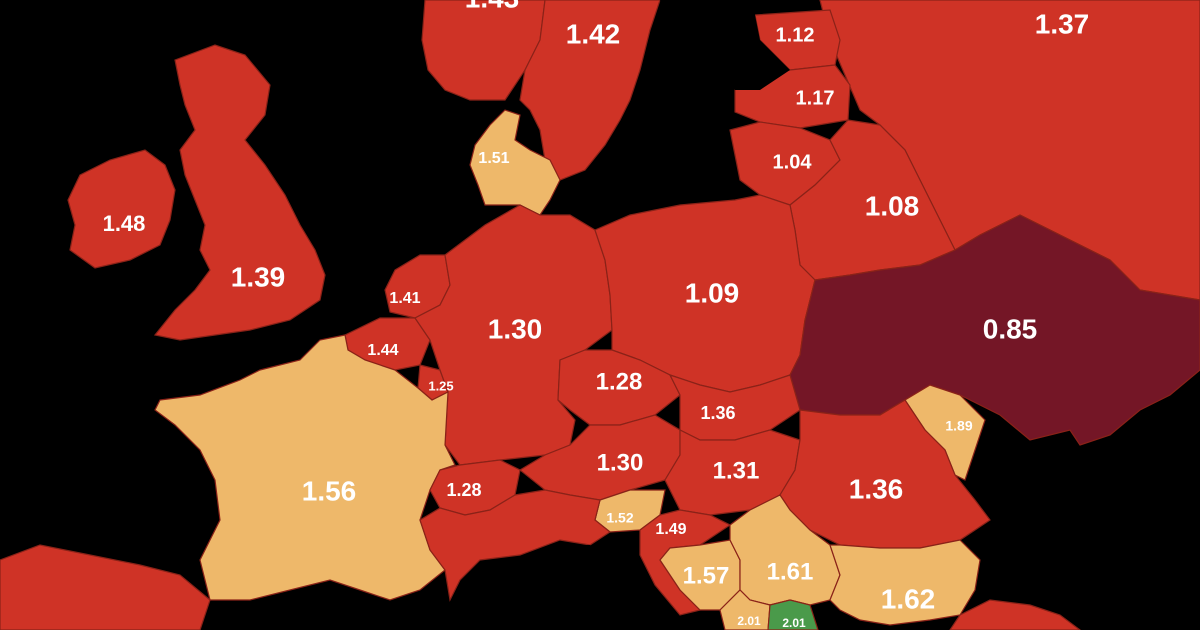  I want to click on label-croatia: 1.49, so click(670, 529).